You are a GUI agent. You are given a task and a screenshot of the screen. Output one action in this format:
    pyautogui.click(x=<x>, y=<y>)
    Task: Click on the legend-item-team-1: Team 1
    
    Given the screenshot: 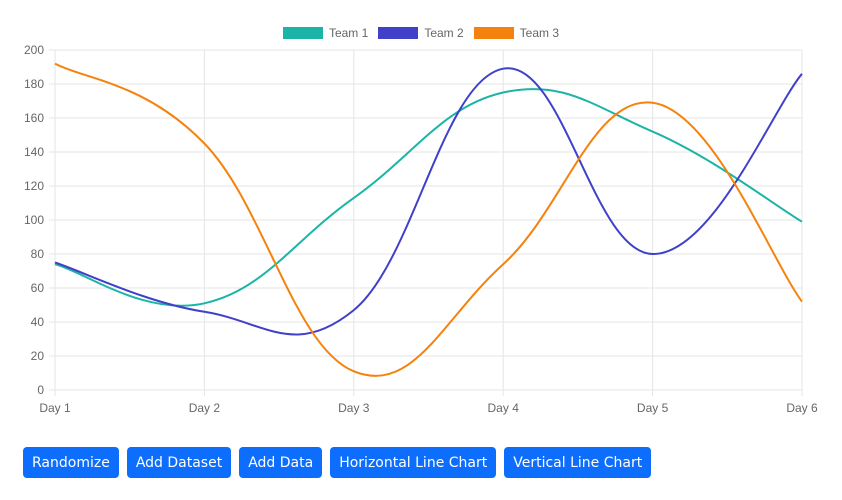 What is the action you would take?
    pyautogui.click(x=325, y=33)
    